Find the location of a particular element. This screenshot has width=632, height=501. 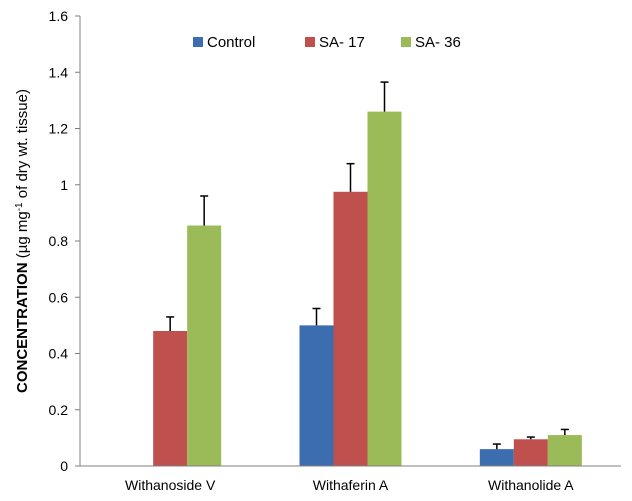

y-tick-label: 1.2 is located at coordinates (59, 129).